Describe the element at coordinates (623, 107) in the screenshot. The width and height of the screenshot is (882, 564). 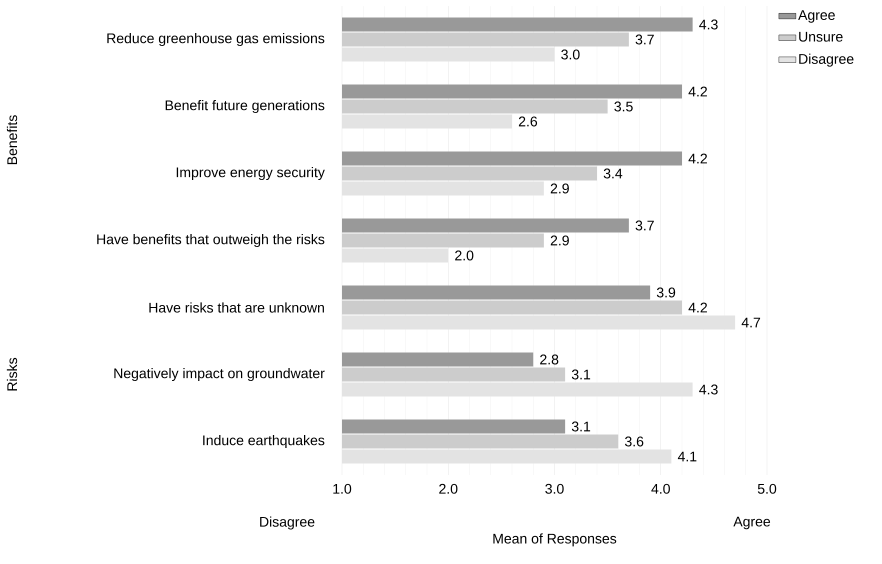
I see `data-label: 3.5` at that location.